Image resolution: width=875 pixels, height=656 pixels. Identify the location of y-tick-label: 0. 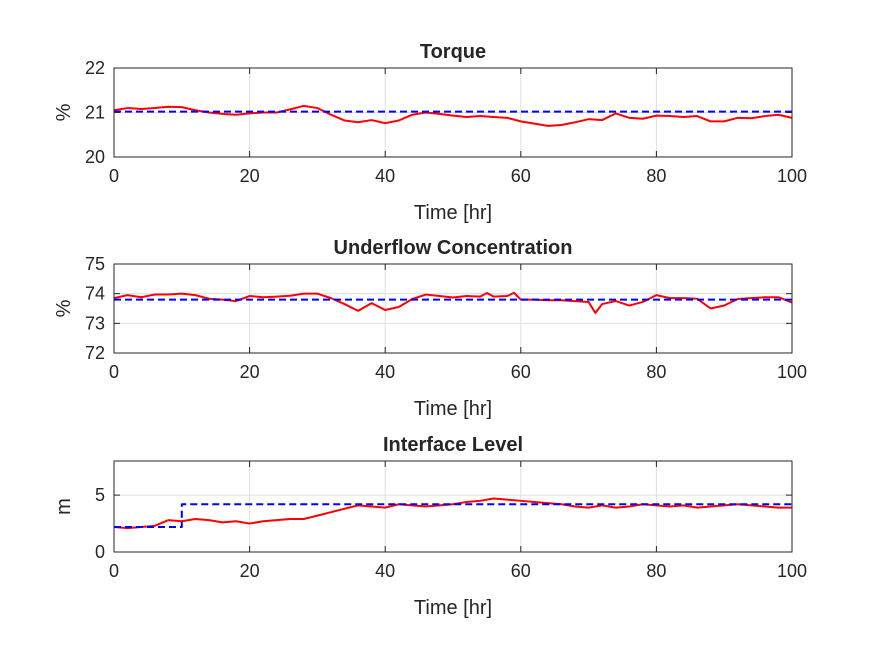
(100, 552).